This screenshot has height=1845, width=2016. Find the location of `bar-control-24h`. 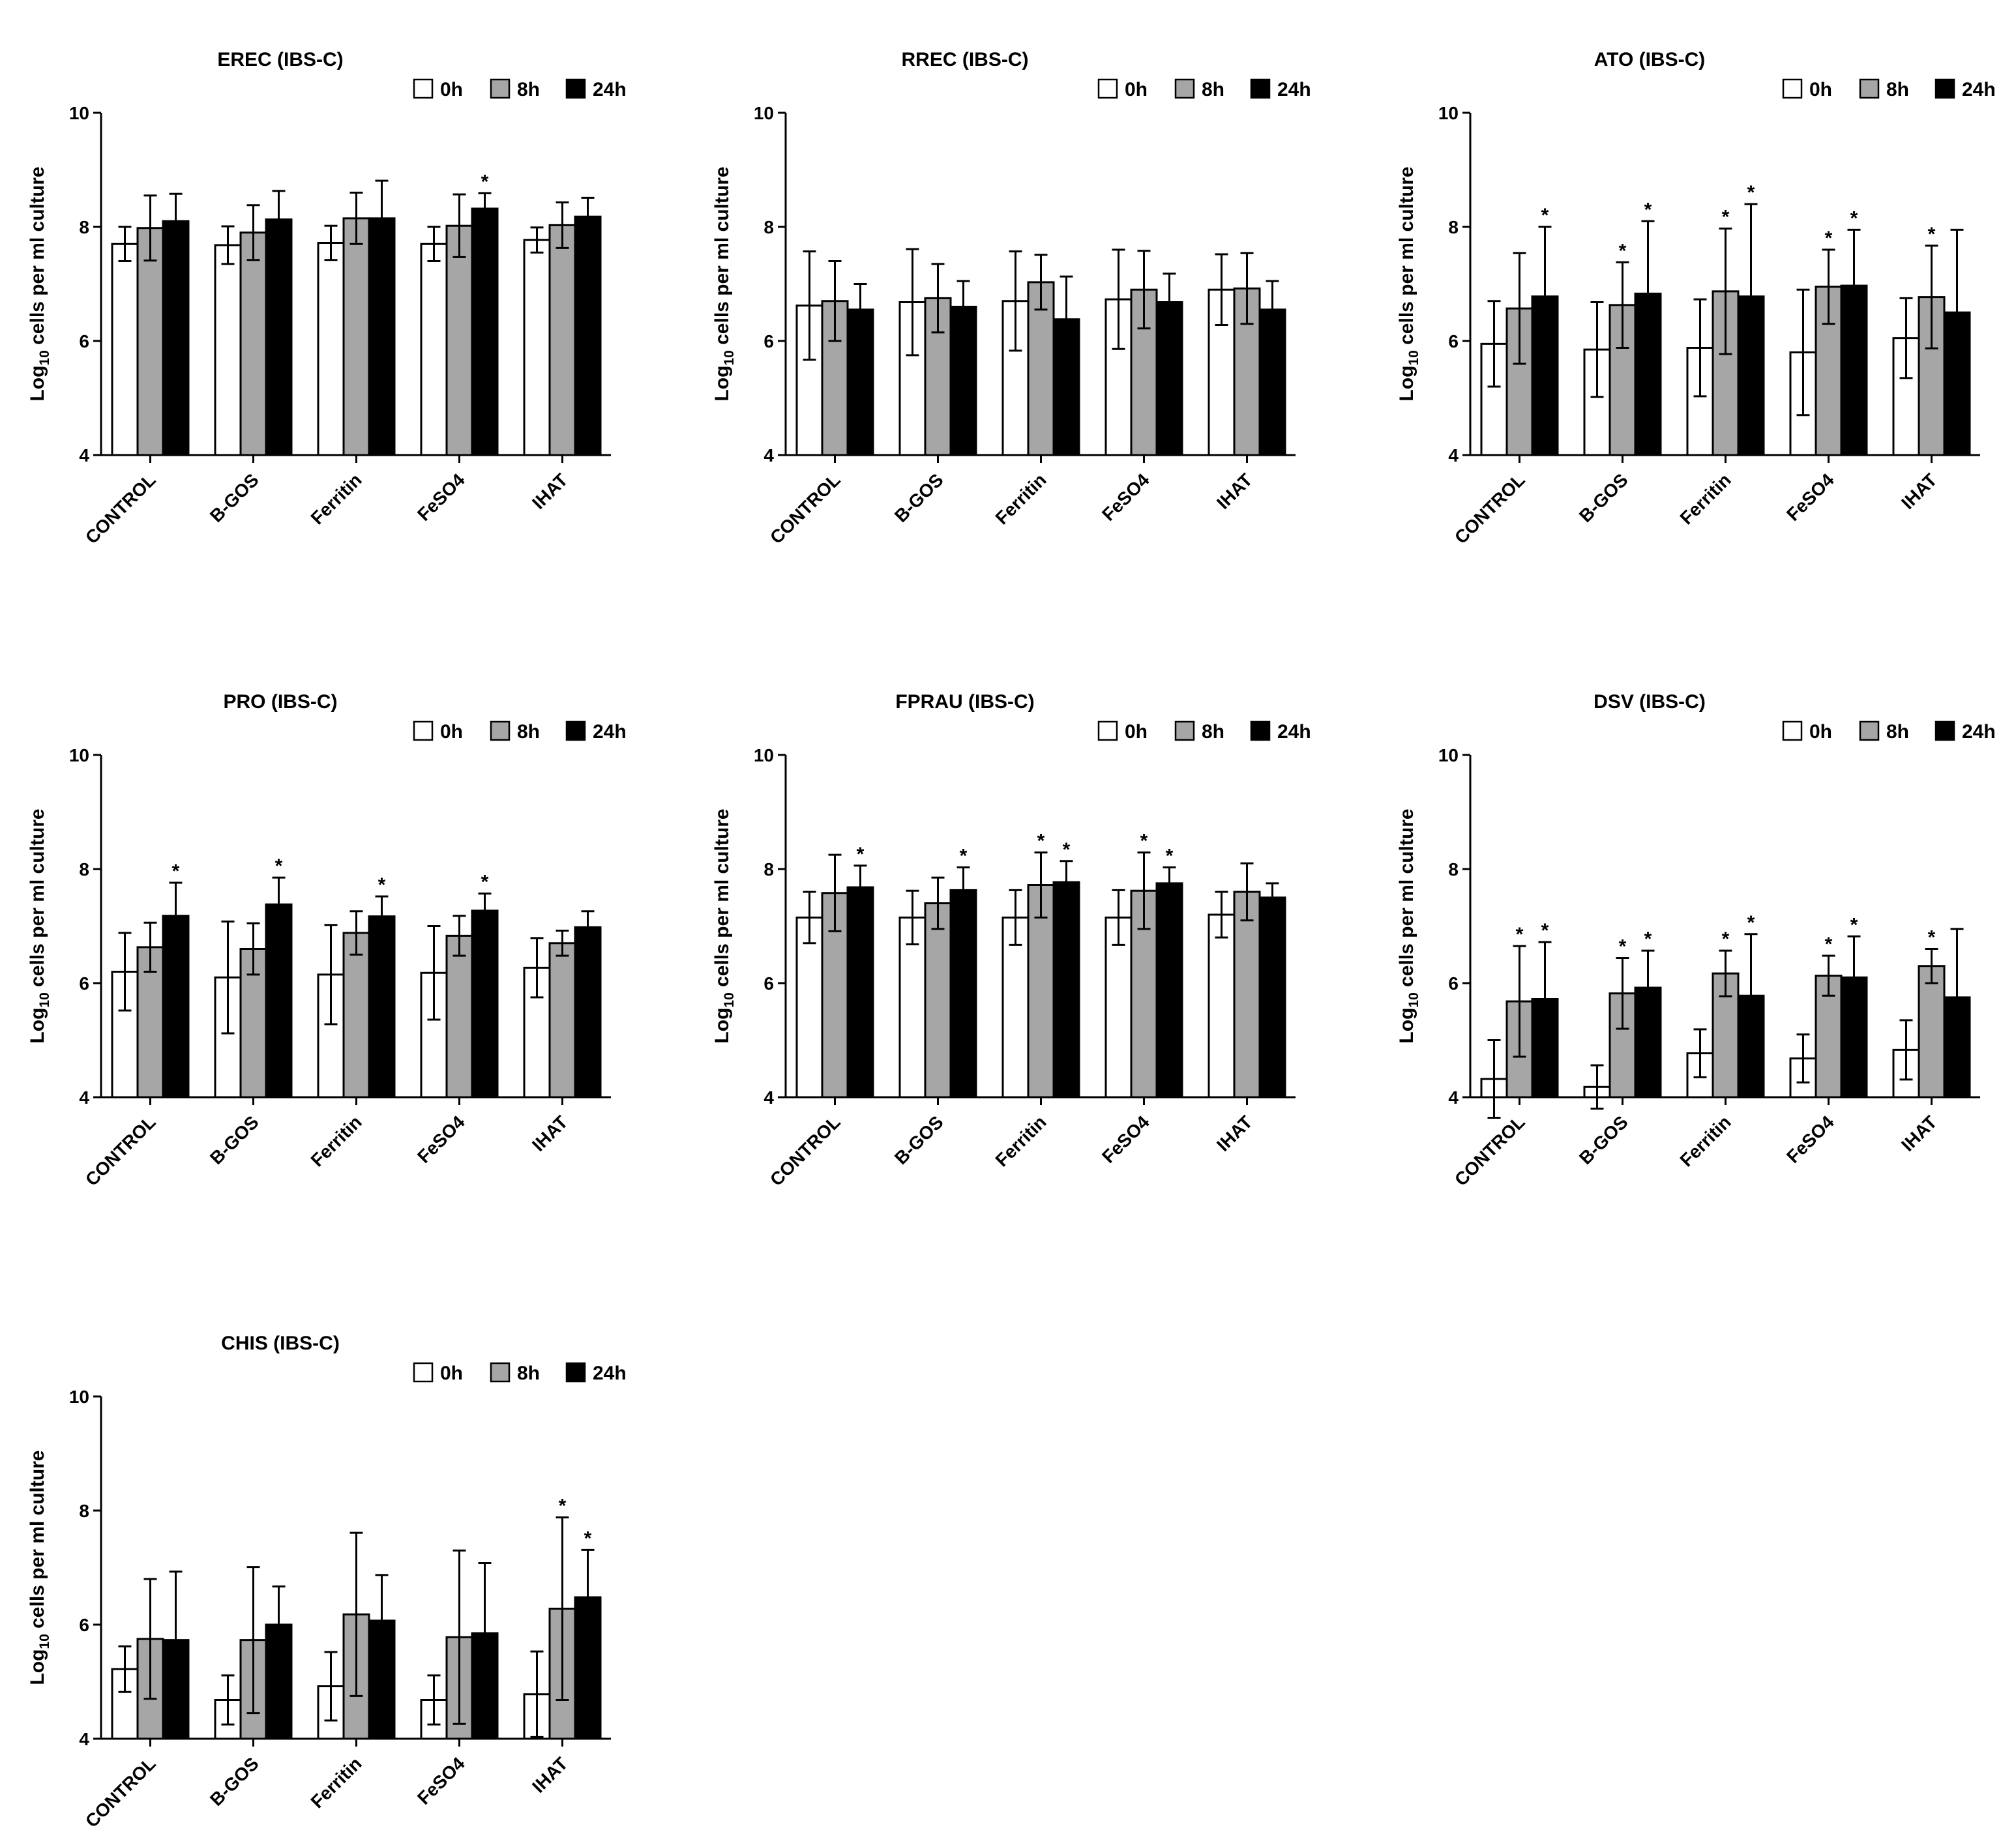

bar-control-24h is located at coordinates (860, 992).